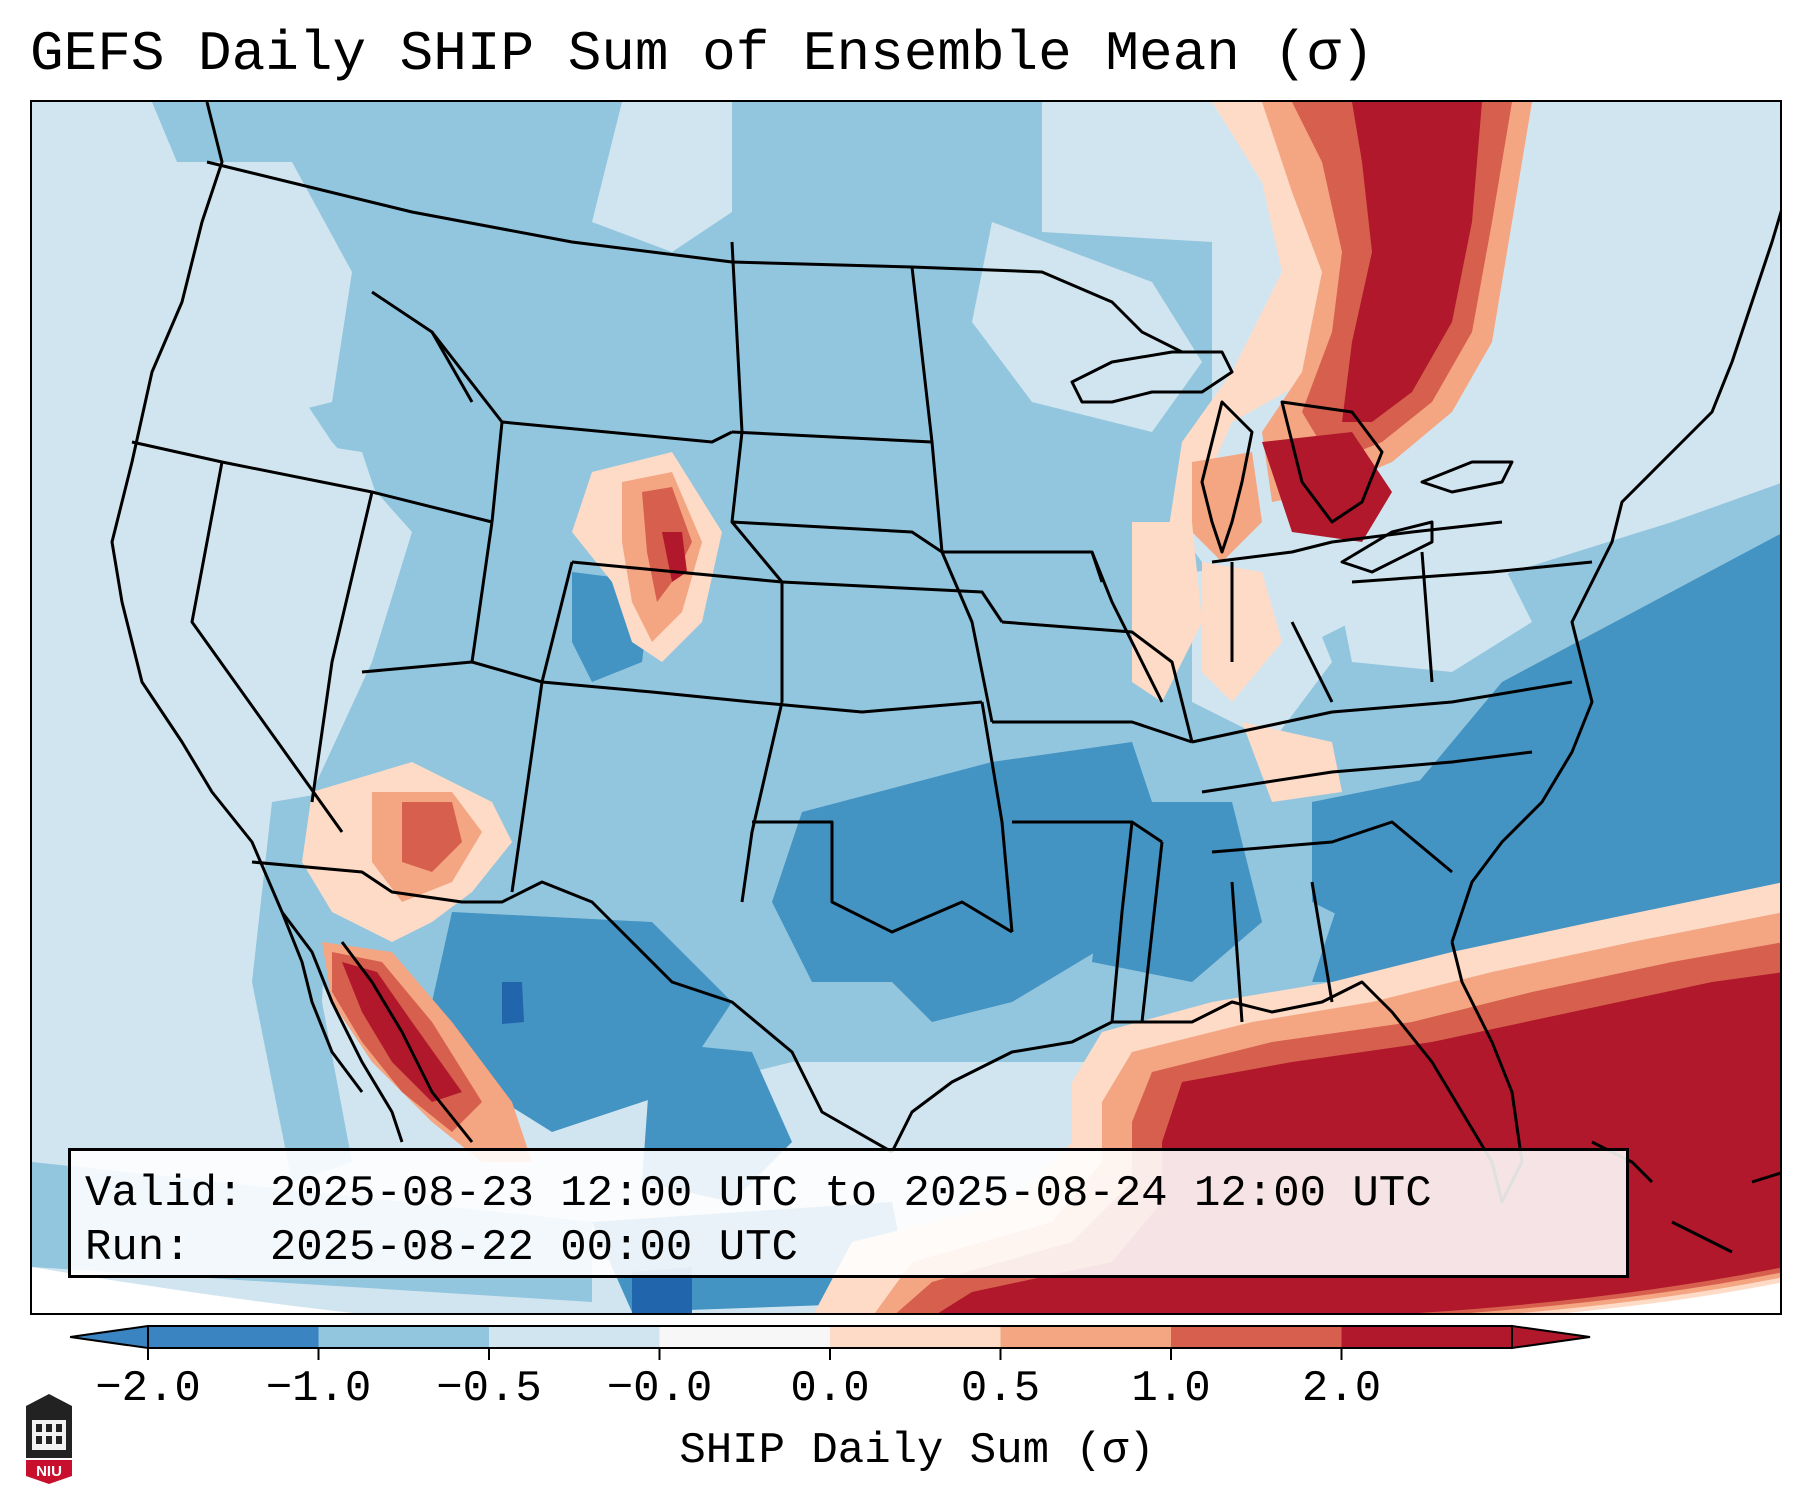  I want to click on colorbar-segments, so click(830, 1337).